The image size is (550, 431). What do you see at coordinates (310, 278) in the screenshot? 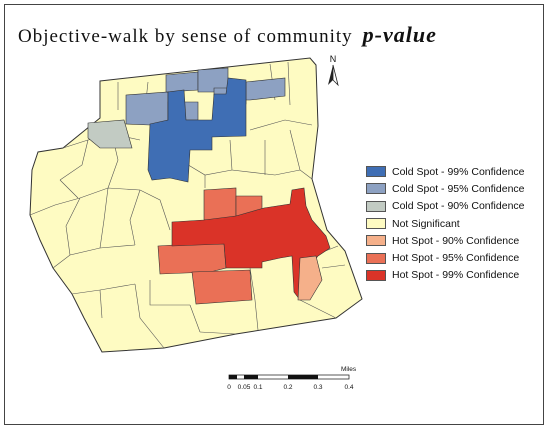
I see `hot-spot-90-zone` at bounding box center [310, 278].